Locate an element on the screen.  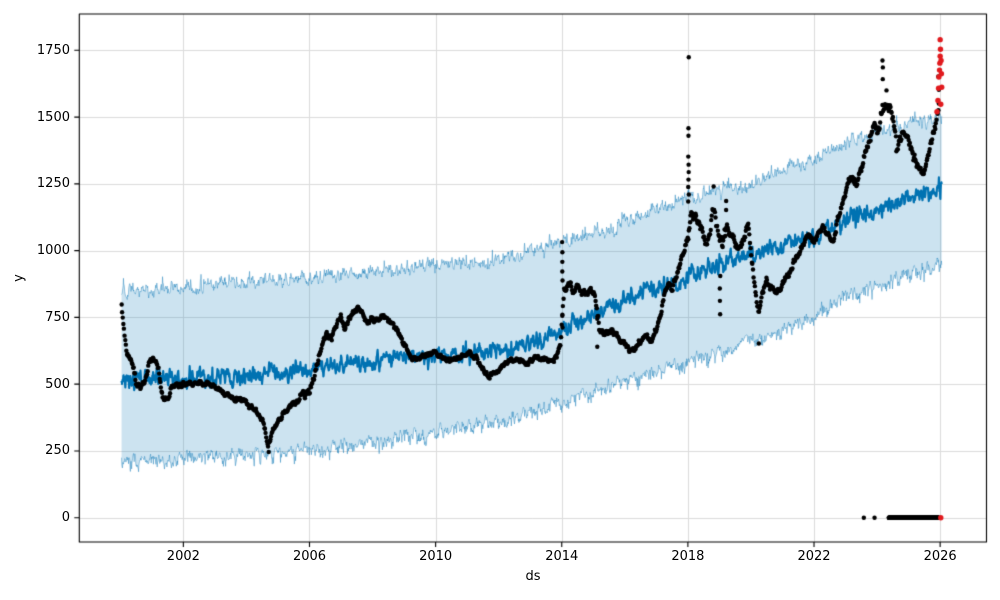
y-axis-label: y is located at coordinates (19, 278).